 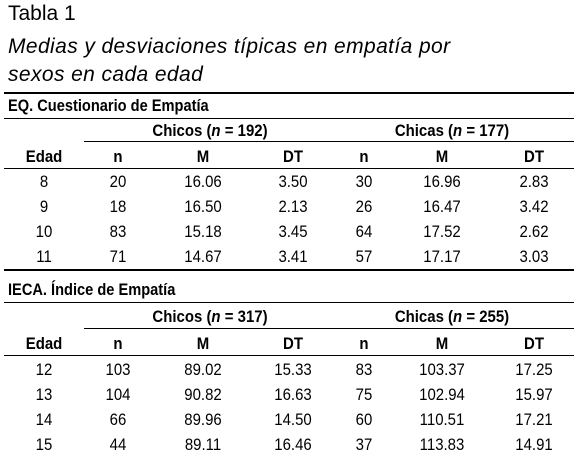 I want to click on table-cell: 26, so click(x=364, y=206).